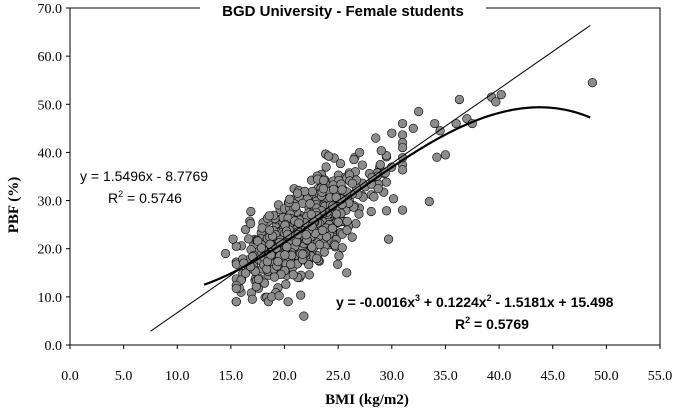 The image size is (681, 410). What do you see at coordinates (367, 400) in the screenshot?
I see `x-axis-title: BMI (kg/m2)` at bounding box center [367, 400].